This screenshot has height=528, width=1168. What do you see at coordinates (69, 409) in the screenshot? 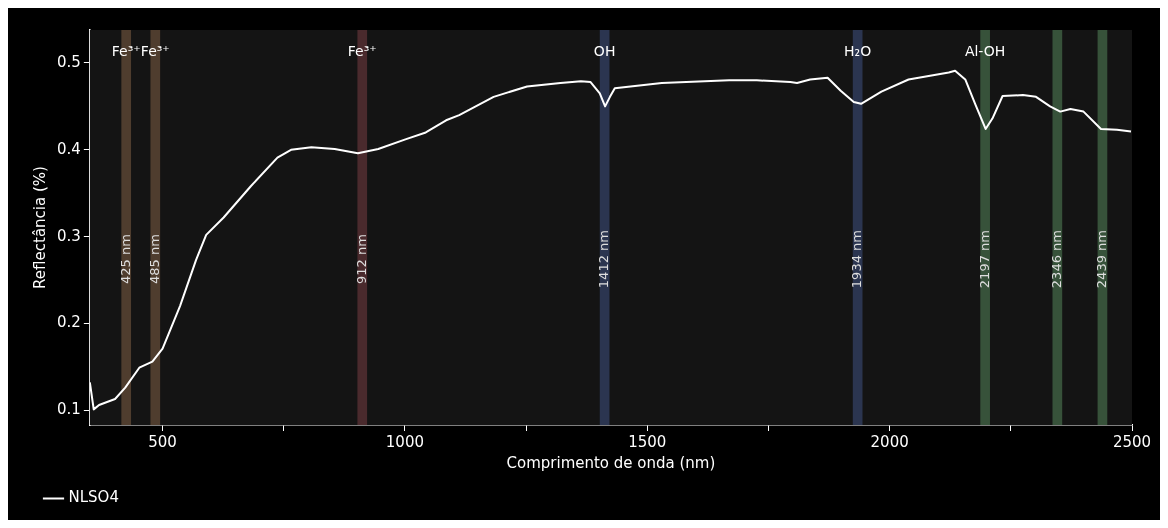
I see `y-tick-label: 0.1` at bounding box center [69, 409].